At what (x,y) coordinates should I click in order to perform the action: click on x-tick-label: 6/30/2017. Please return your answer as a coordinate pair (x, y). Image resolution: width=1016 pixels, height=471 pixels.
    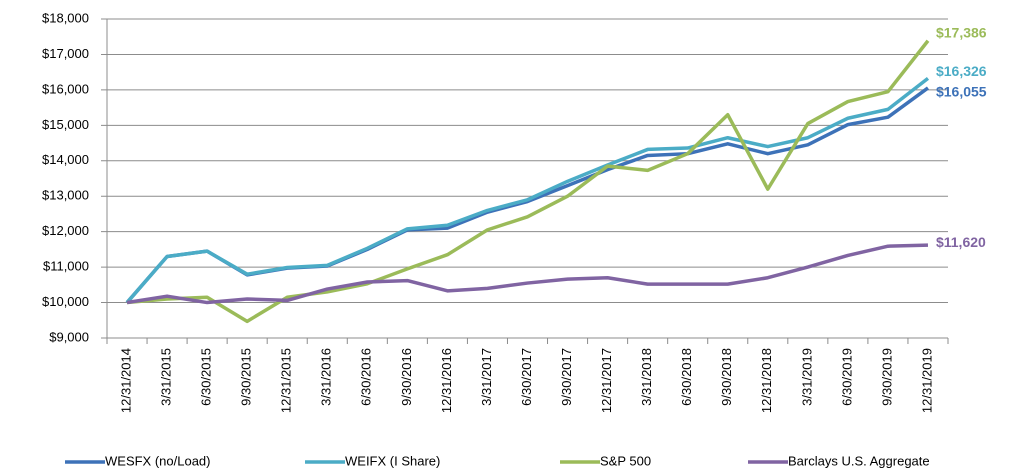
    Looking at the image, I should click on (526, 377).